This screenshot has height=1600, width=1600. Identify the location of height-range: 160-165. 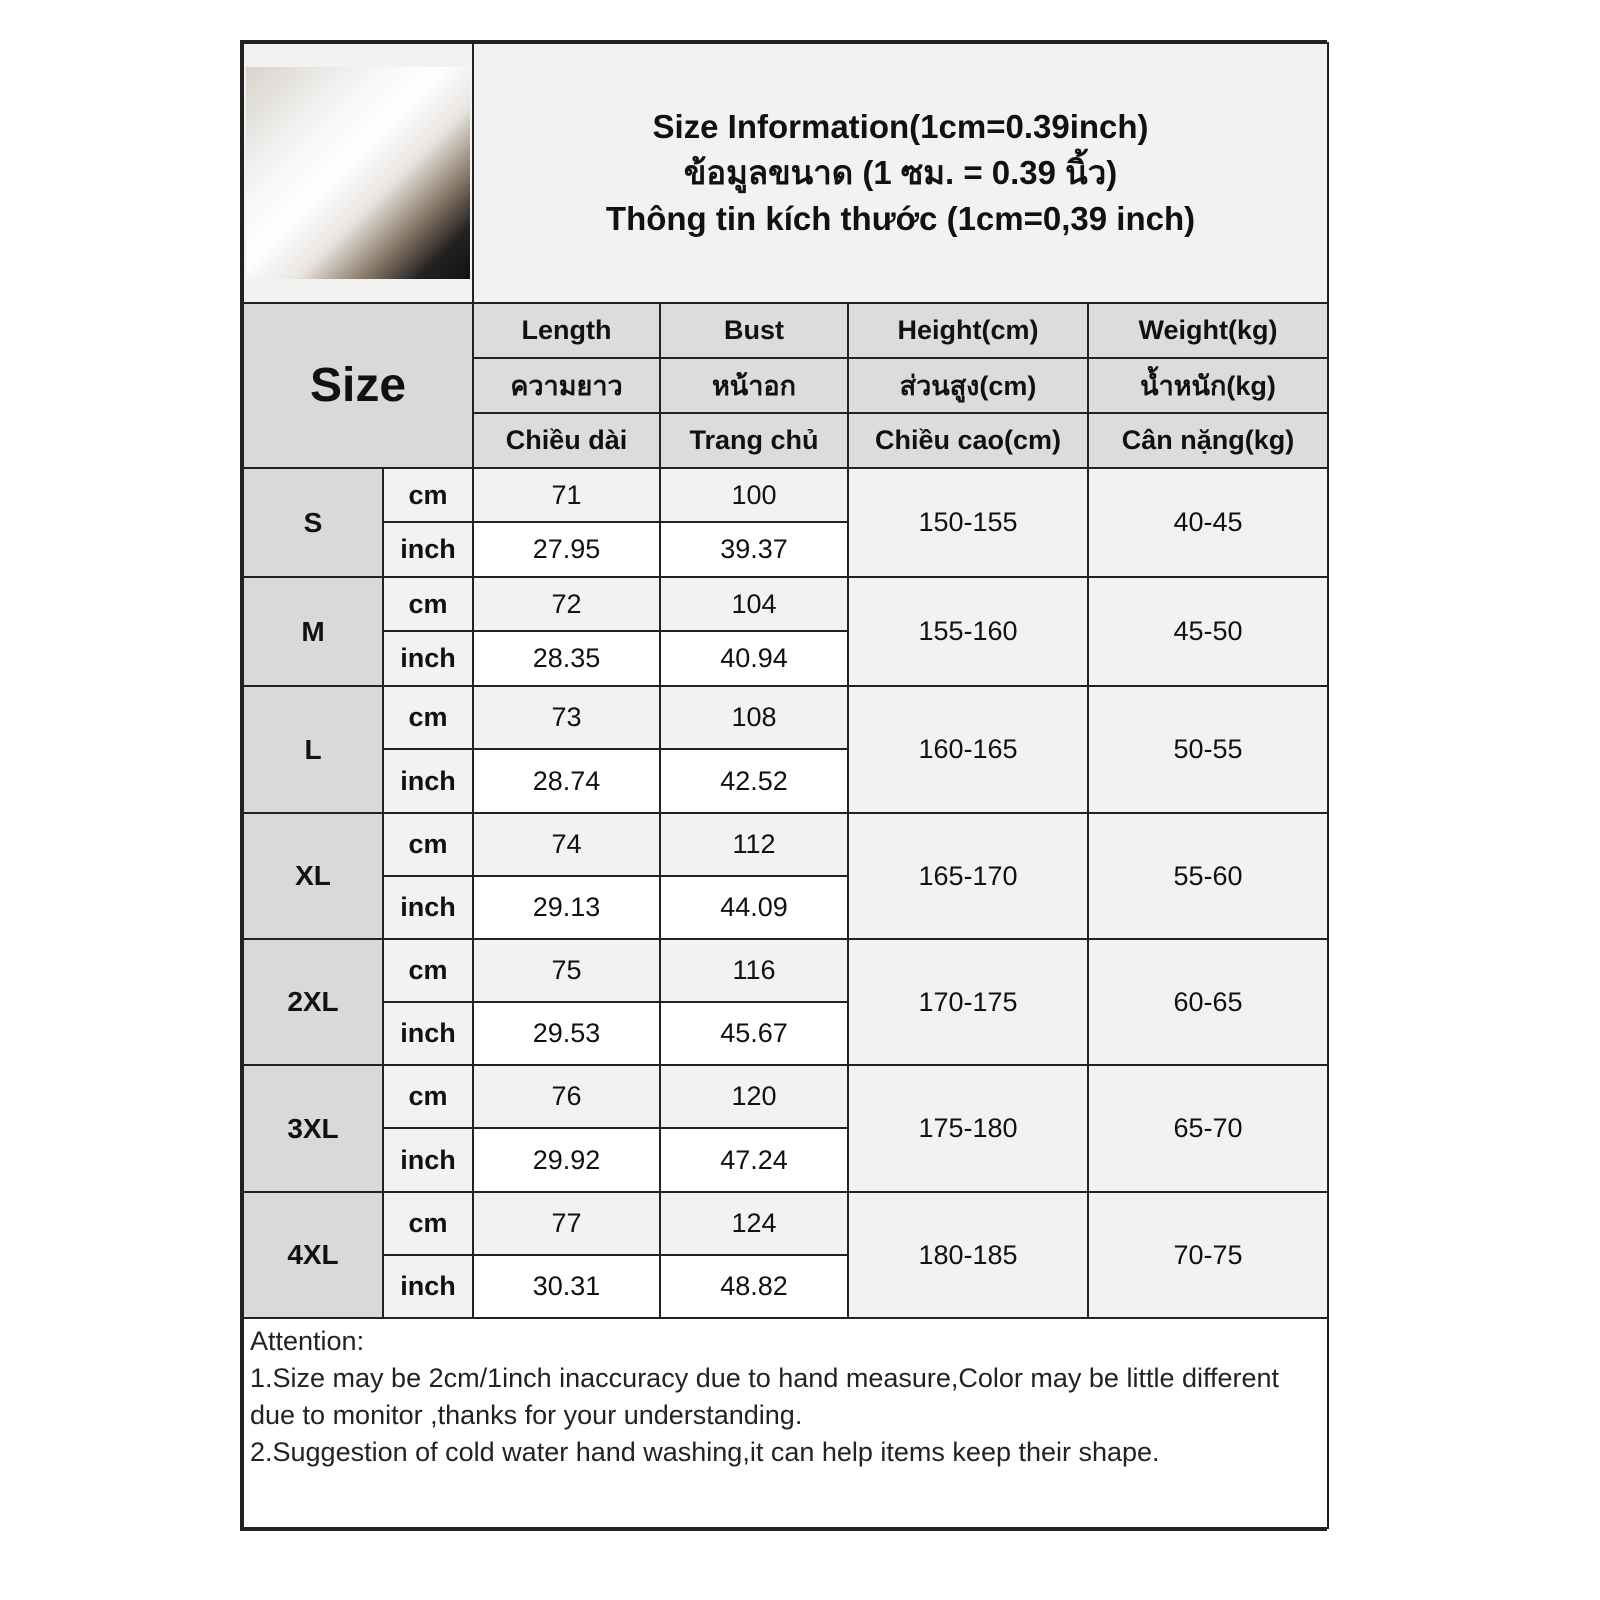
(968, 749).